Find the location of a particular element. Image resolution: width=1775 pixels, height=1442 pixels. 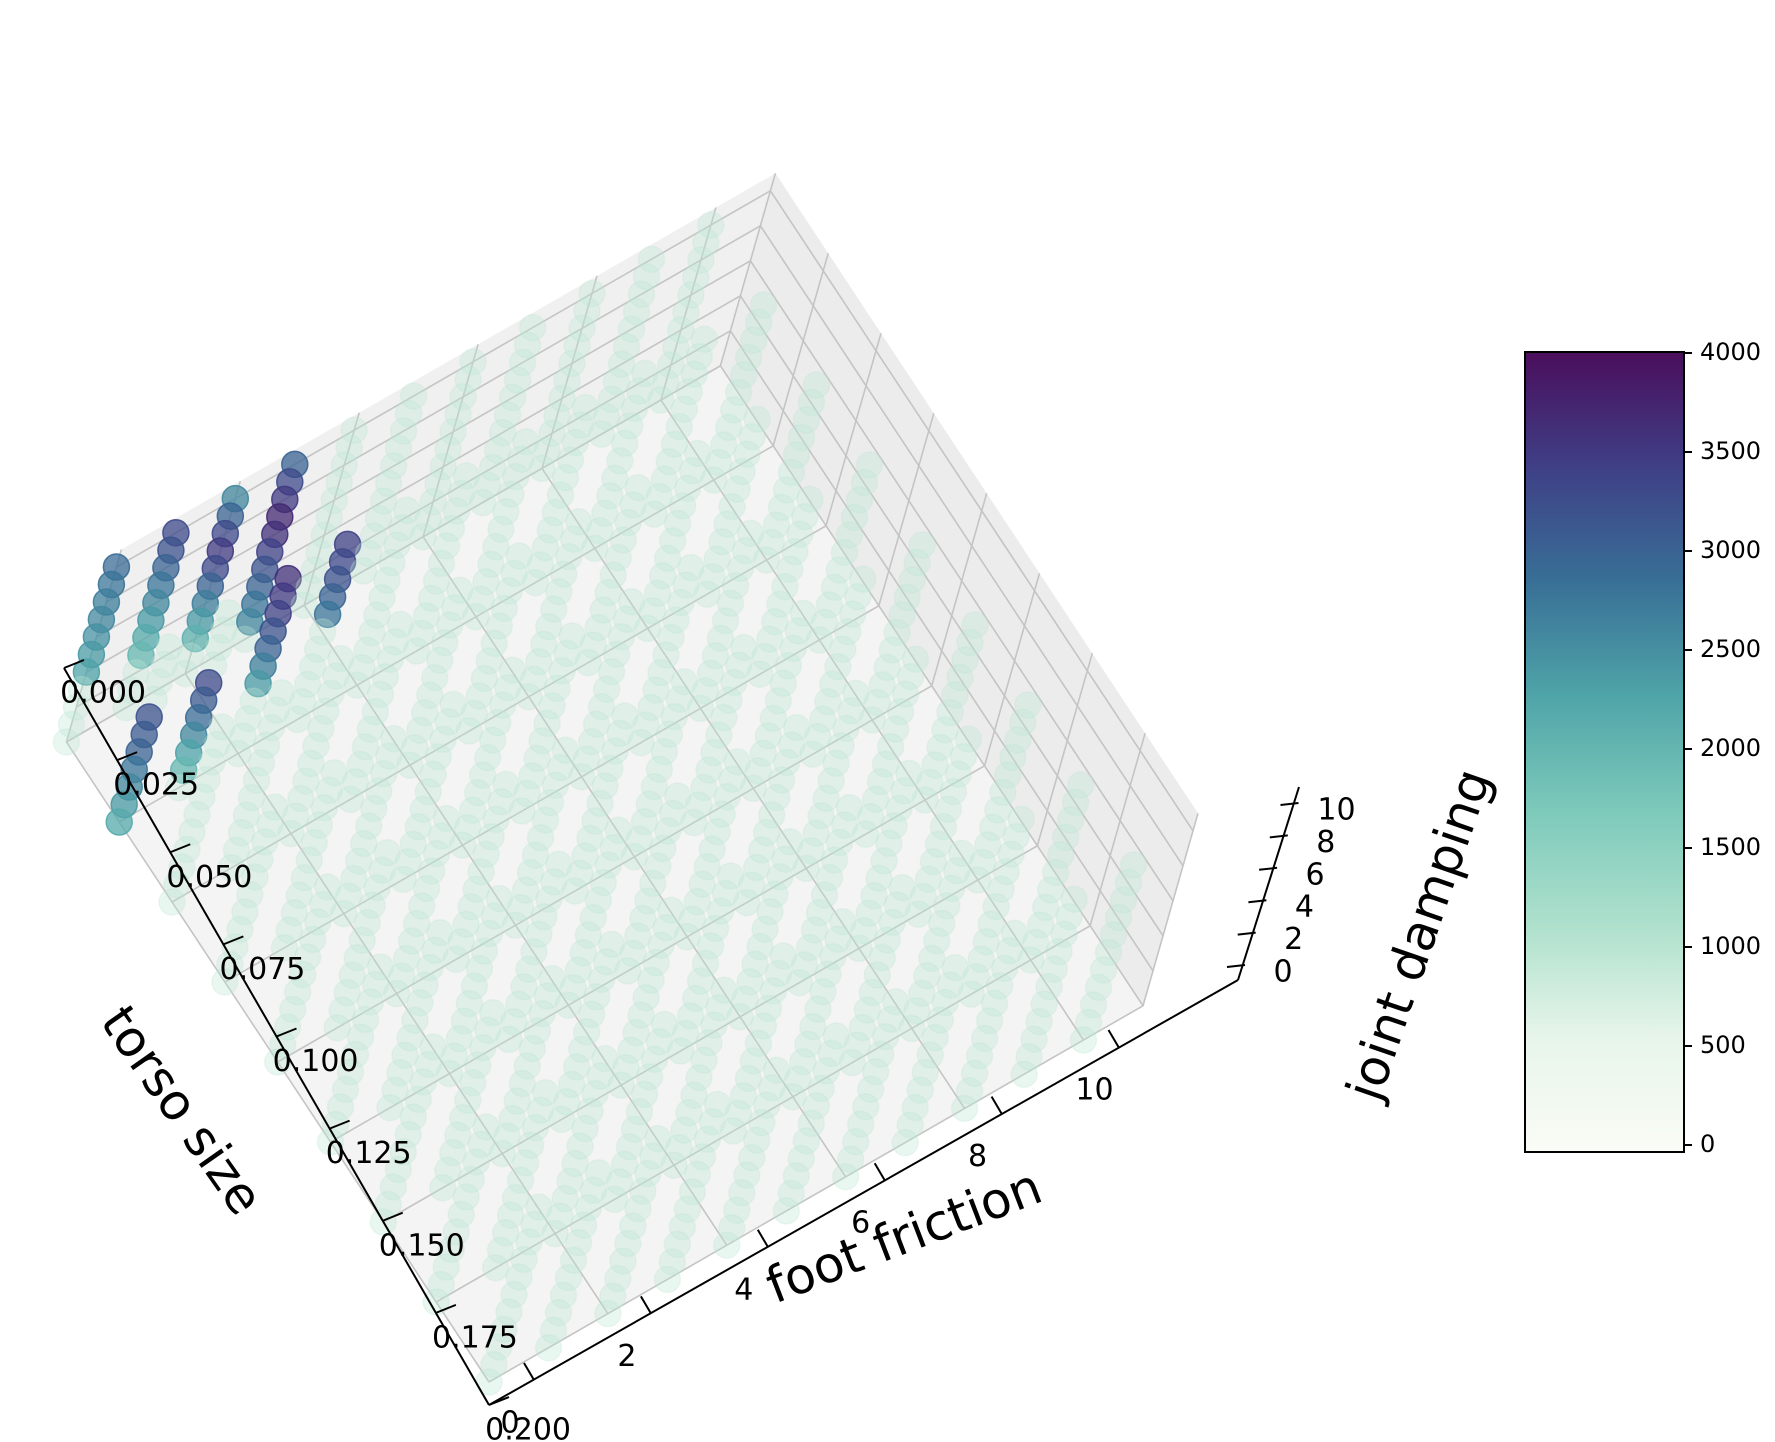

joint-damping-axis-tick is located at coordinates (1257, 901).